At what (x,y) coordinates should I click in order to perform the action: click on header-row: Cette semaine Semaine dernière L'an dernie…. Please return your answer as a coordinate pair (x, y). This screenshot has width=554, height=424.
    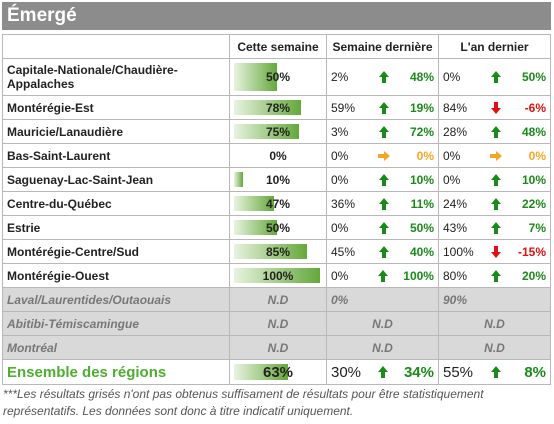
    Looking at the image, I should click on (276, 46).